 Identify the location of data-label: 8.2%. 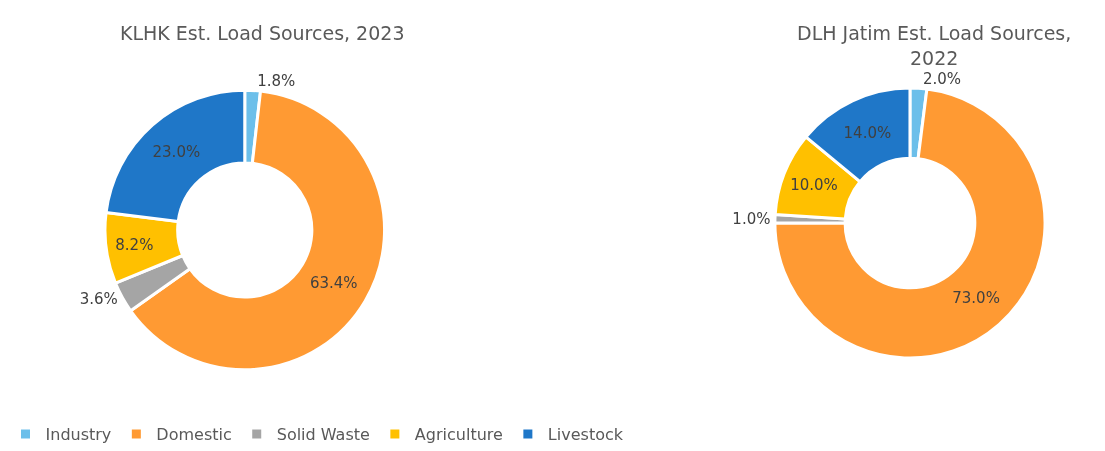
(134, 244).